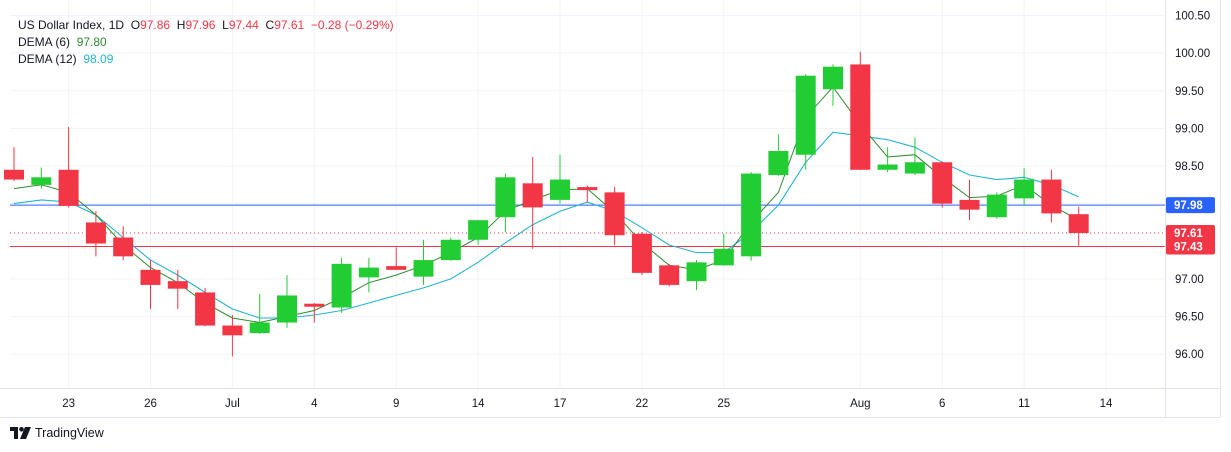  I want to click on time-tick-label: 17, so click(560, 404).